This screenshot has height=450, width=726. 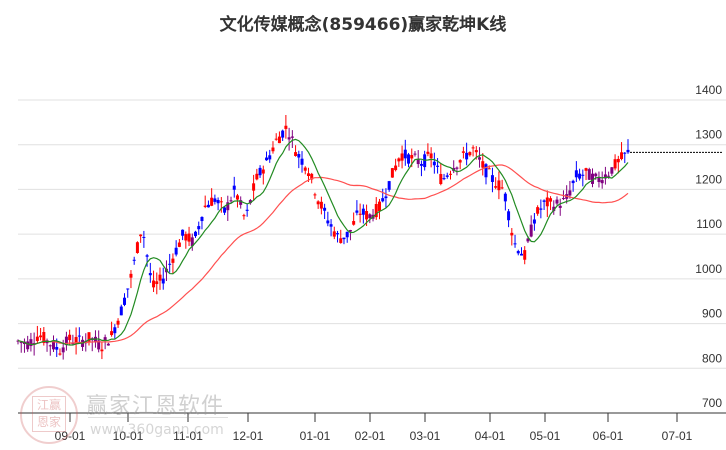 I want to click on x-tick-label: 05-01, so click(x=545, y=436).